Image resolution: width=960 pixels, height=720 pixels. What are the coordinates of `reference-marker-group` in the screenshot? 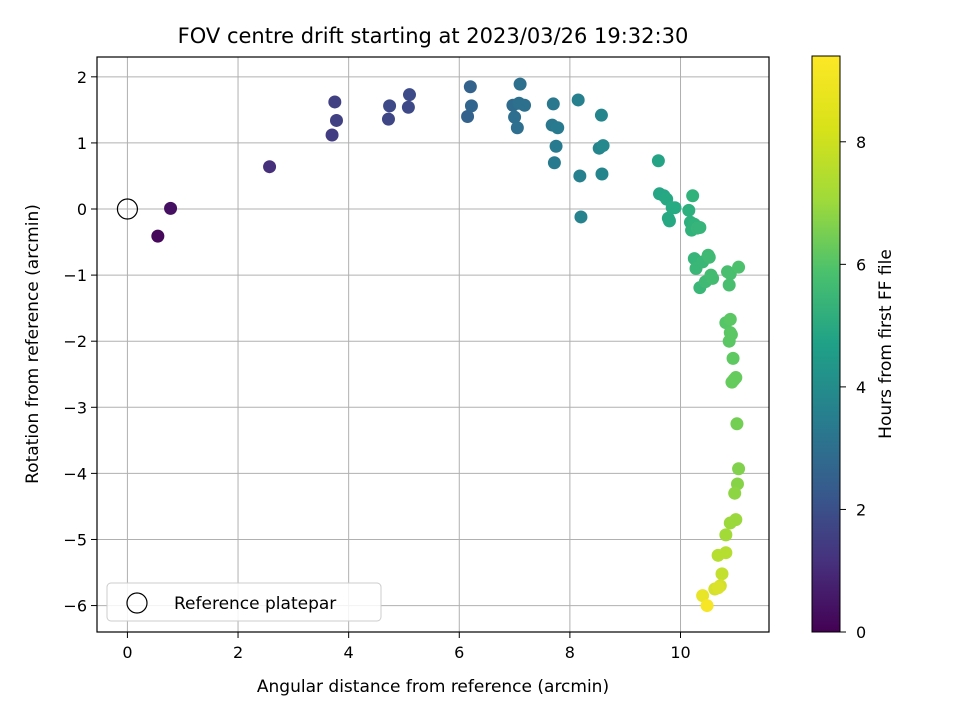 It's located at (127, 209).